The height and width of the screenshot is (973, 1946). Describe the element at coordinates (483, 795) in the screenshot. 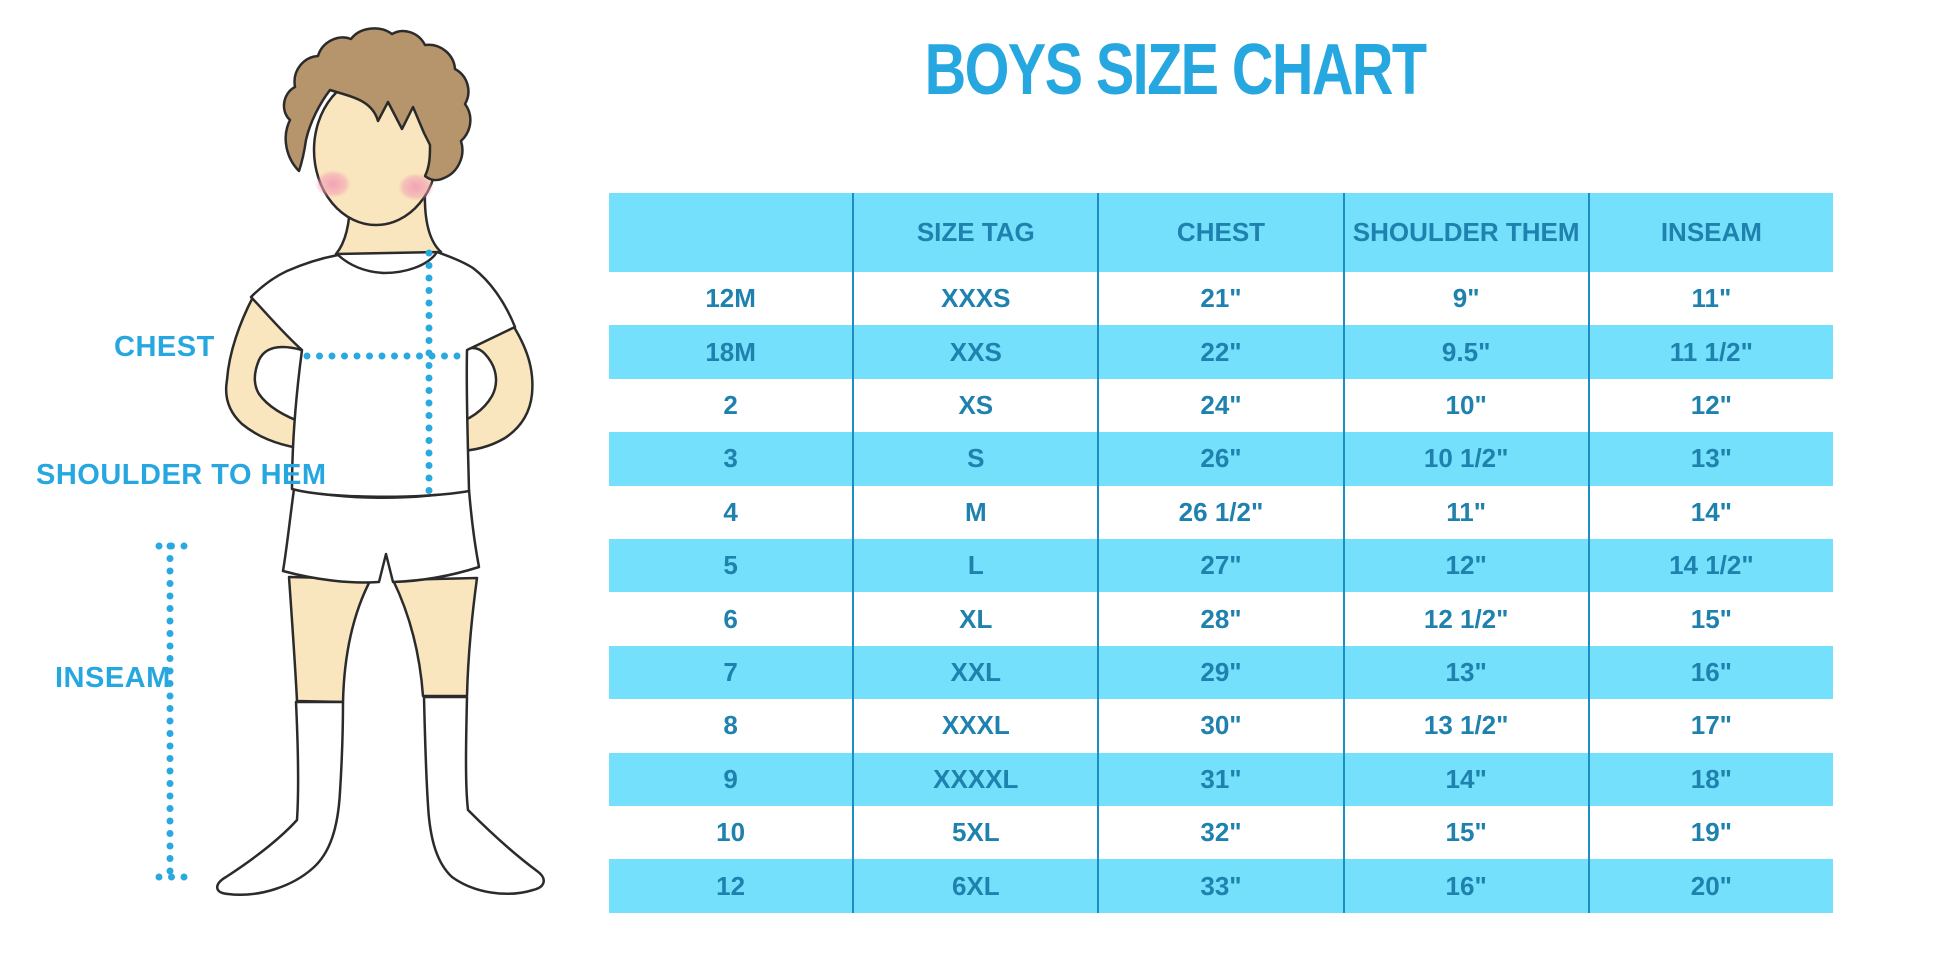

I see `boy-right-sock` at that location.